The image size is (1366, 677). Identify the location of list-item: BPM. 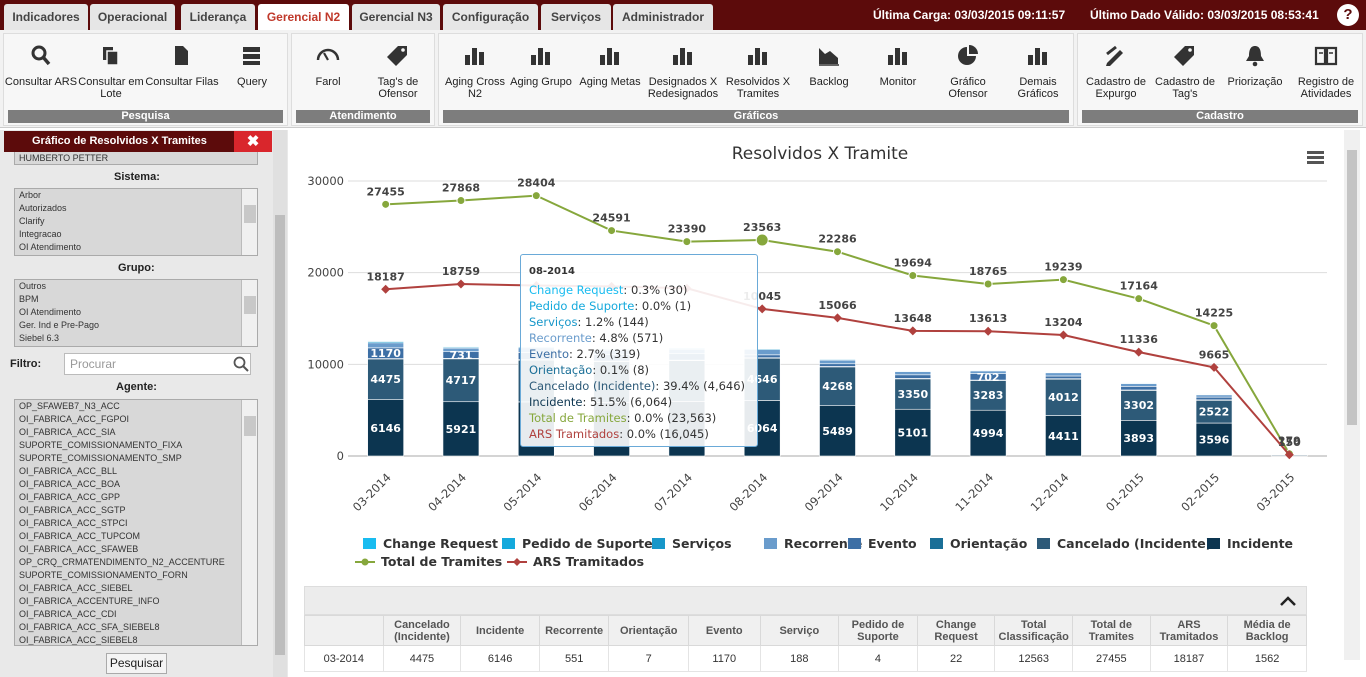
(29, 299).